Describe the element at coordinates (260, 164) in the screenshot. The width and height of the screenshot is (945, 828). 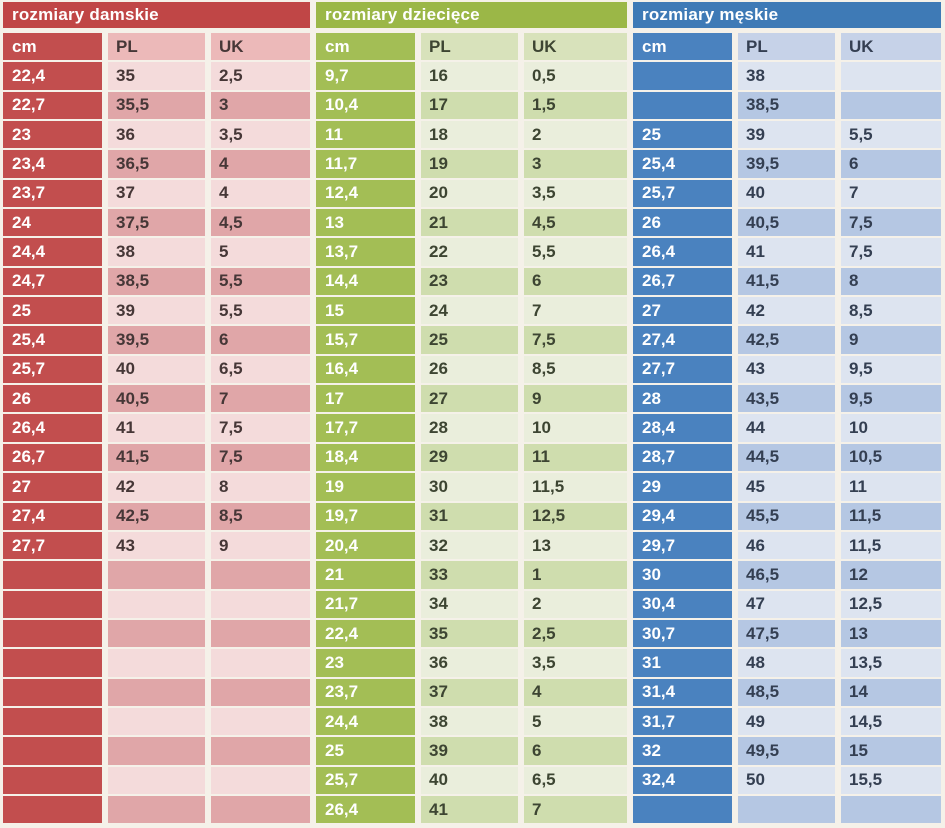
I see `uk-cell: 4` at that location.